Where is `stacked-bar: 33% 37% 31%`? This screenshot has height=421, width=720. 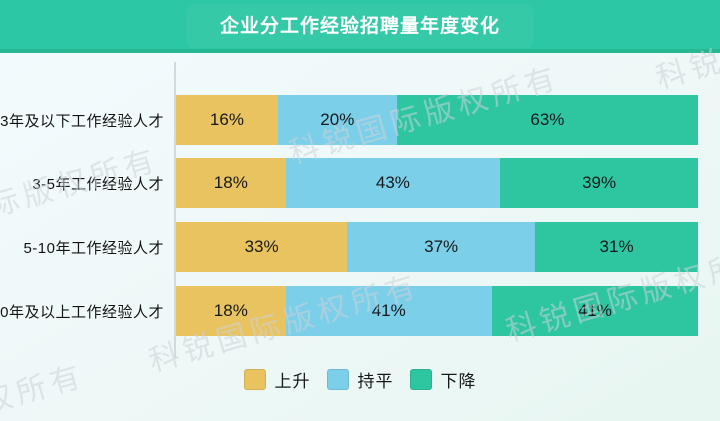 stacked-bar: 33% 37% 31% is located at coordinates (437, 247).